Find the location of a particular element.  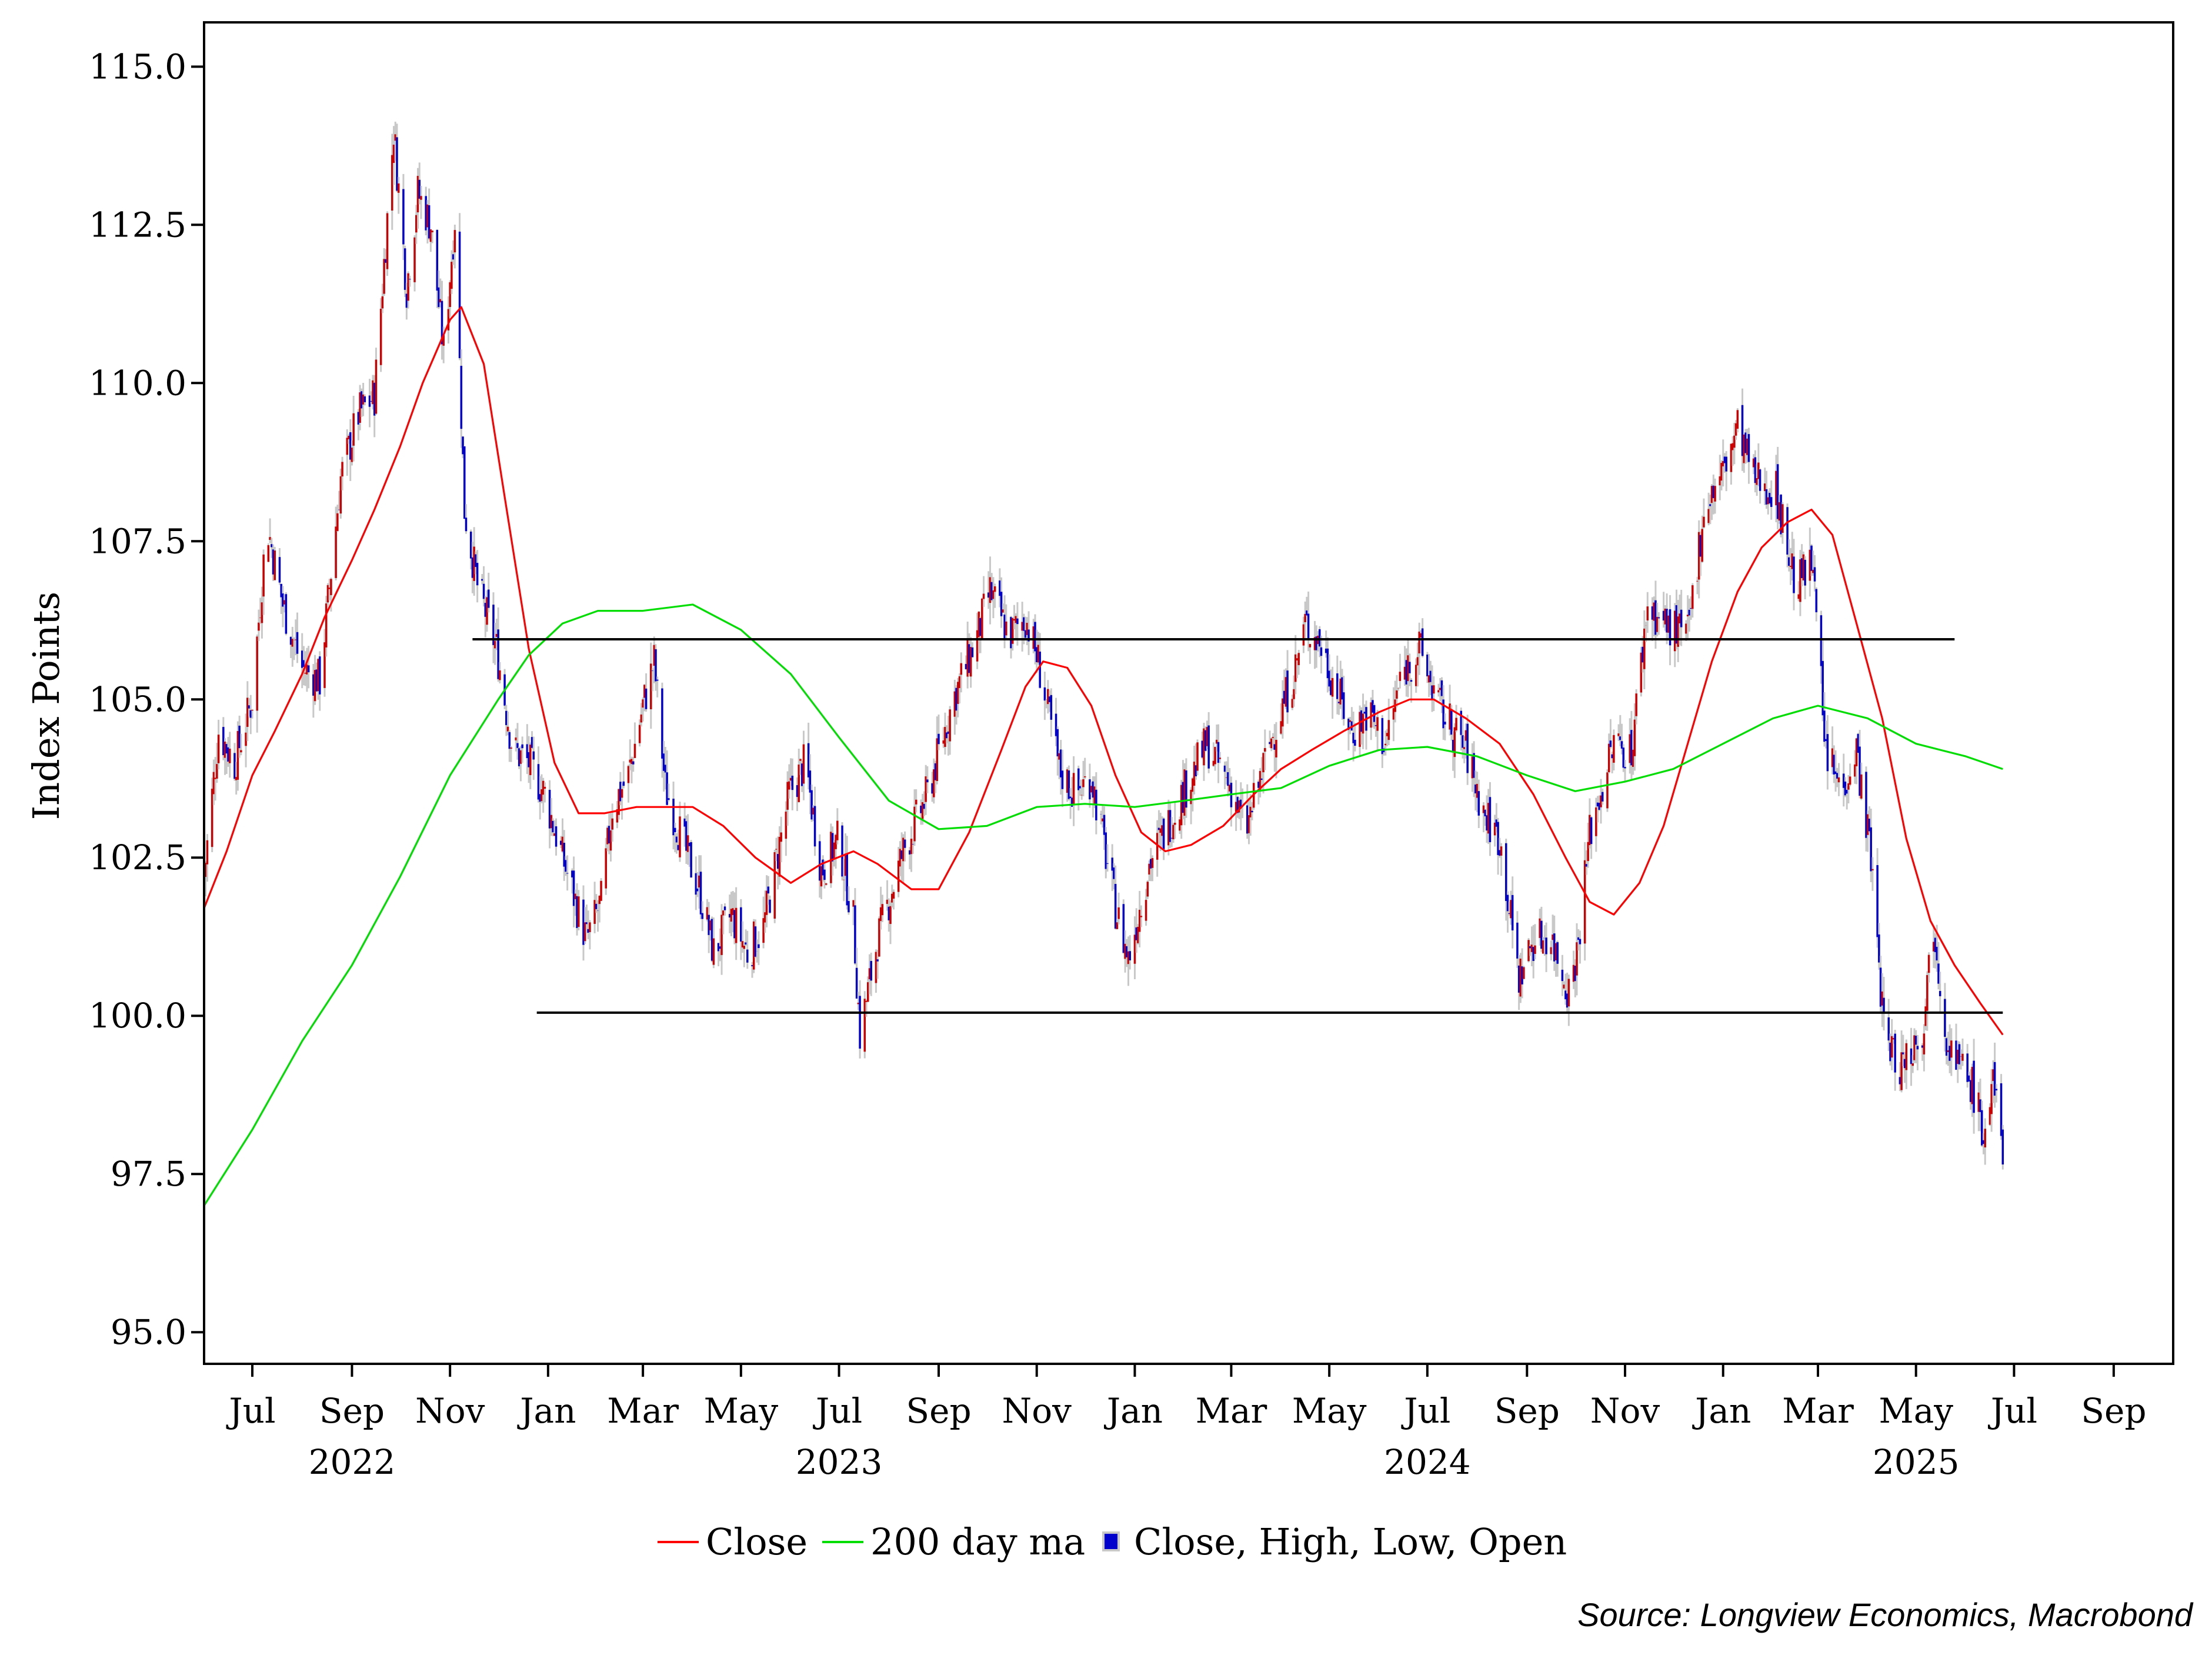

y-tick-label: 115.0 is located at coordinates (137, 66).